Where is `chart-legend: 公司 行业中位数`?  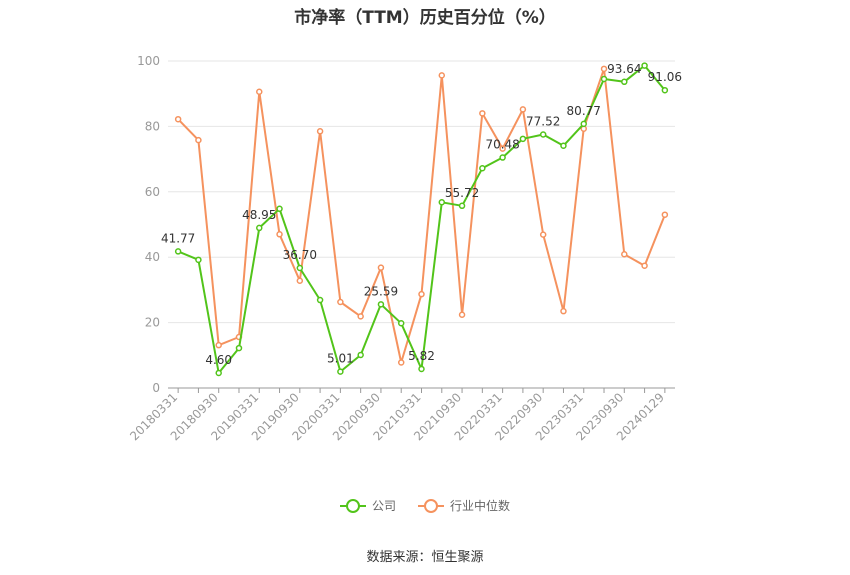 chart-legend: 公司 行业中位数 is located at coordinates (425, 505).